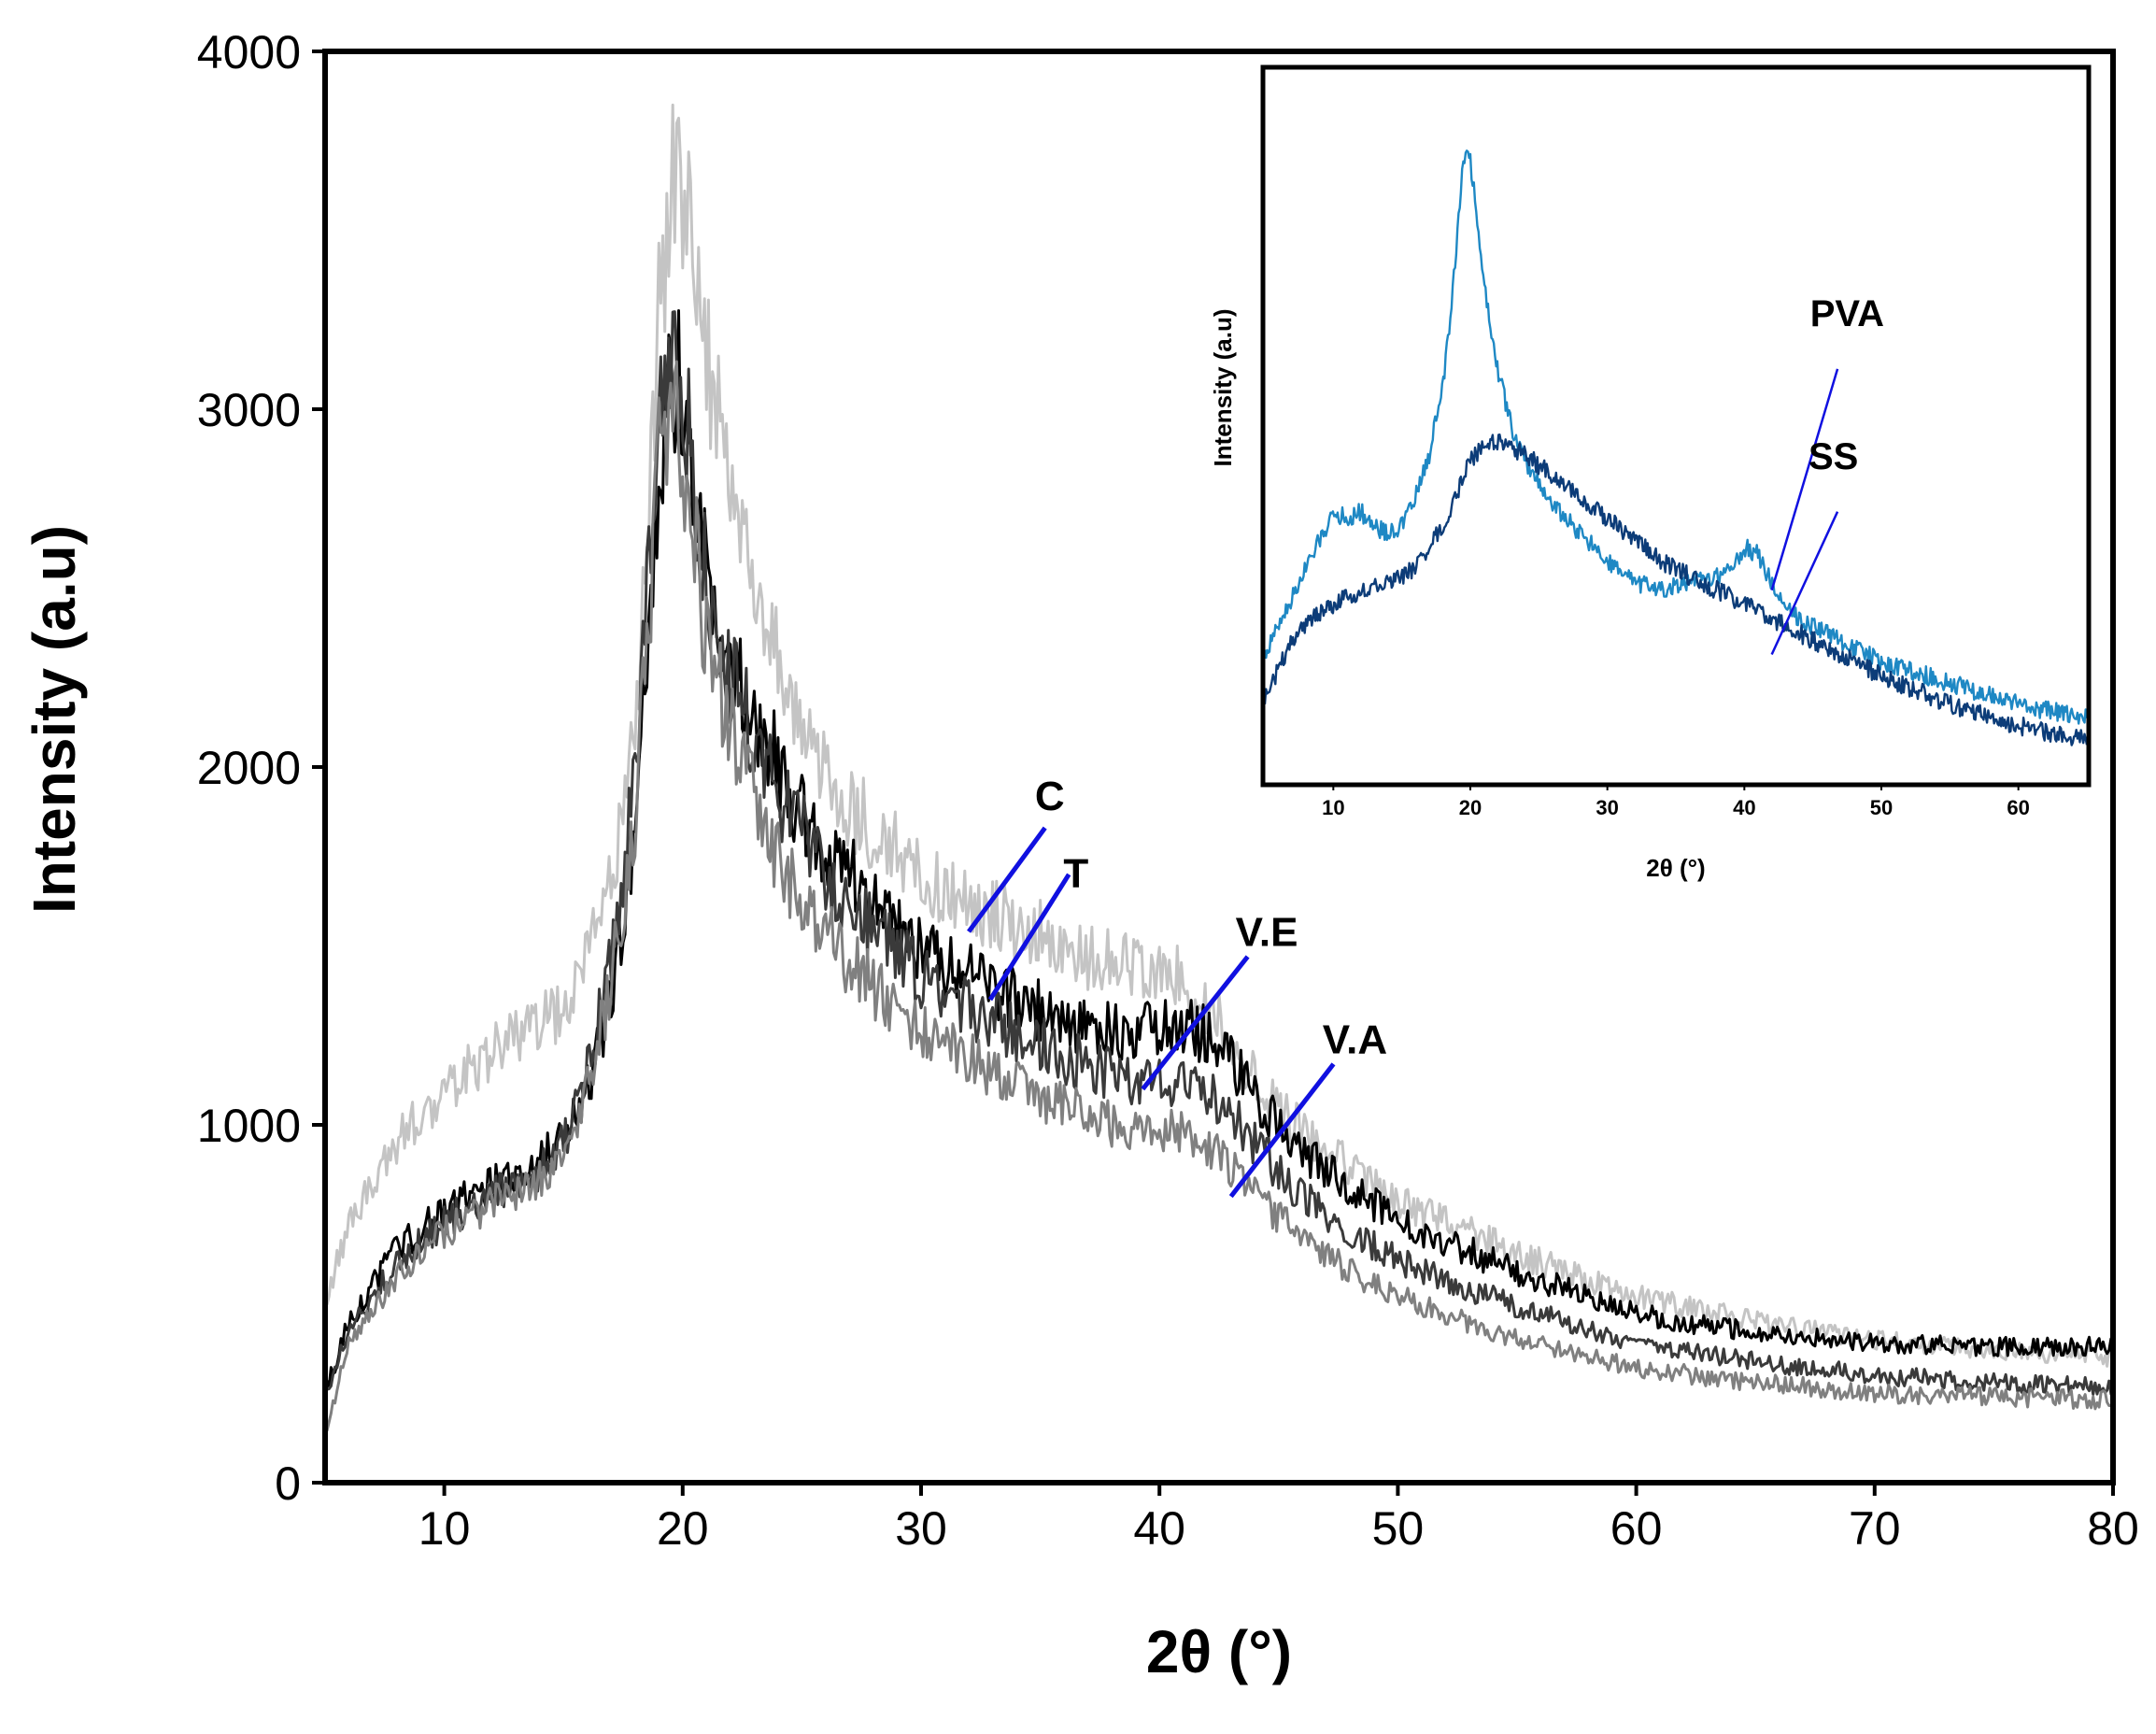  What do you see at coordinates (1804, 583) in the screenshot?
I see `leader-line-ss` at bounding box center [1804, 583].